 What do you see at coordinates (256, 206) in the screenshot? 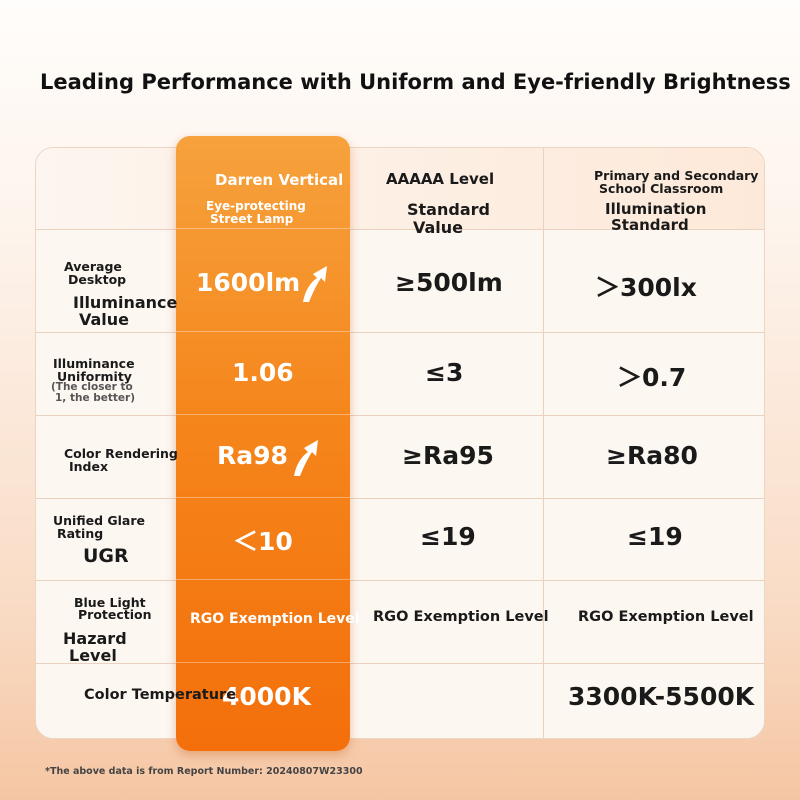
I see `header-darren-sub1: Eye-protecting` at bounding box center [256, 206].